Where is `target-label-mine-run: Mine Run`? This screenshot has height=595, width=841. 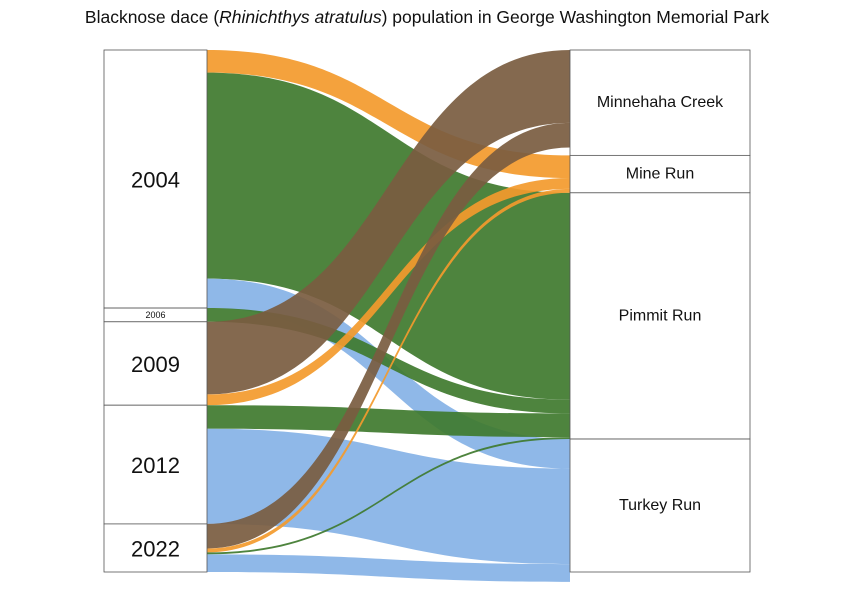
target-label-mine-run: Mine Run is located at coordinates (660, 174).